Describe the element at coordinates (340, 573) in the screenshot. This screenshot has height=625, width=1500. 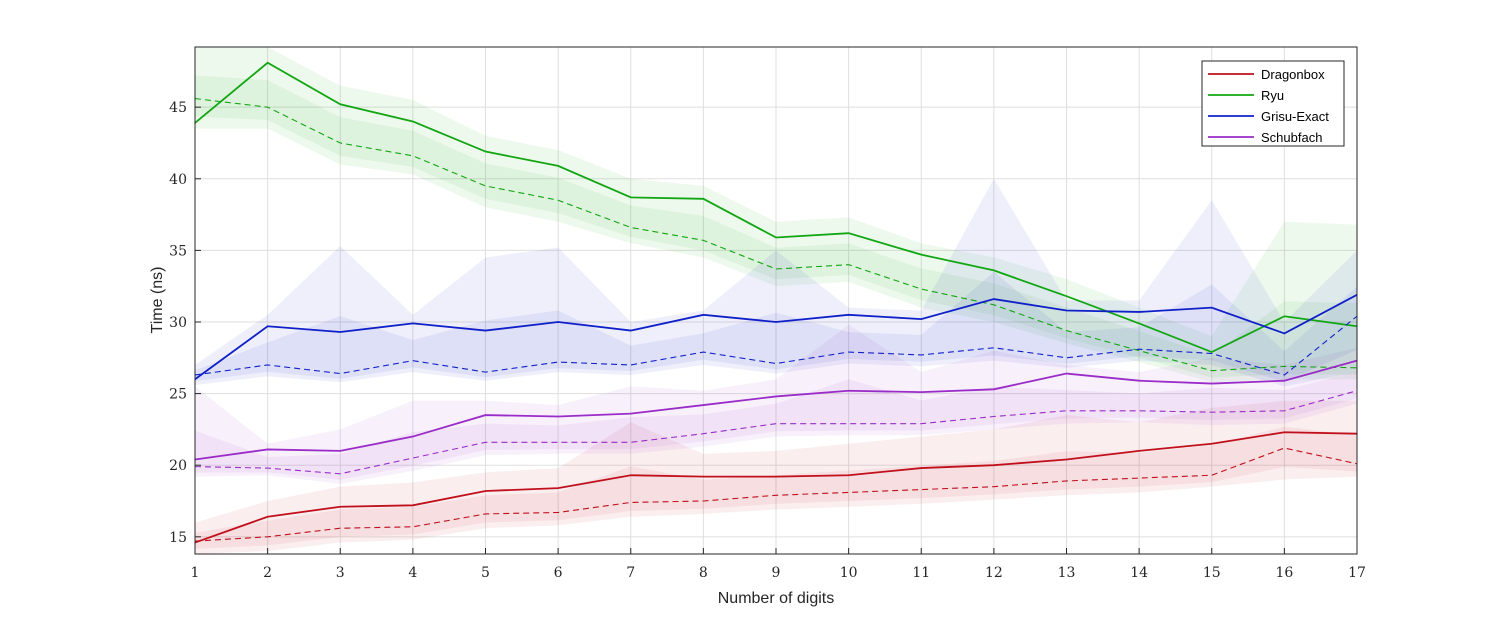
I see `x-tick-label: 3` at that location.